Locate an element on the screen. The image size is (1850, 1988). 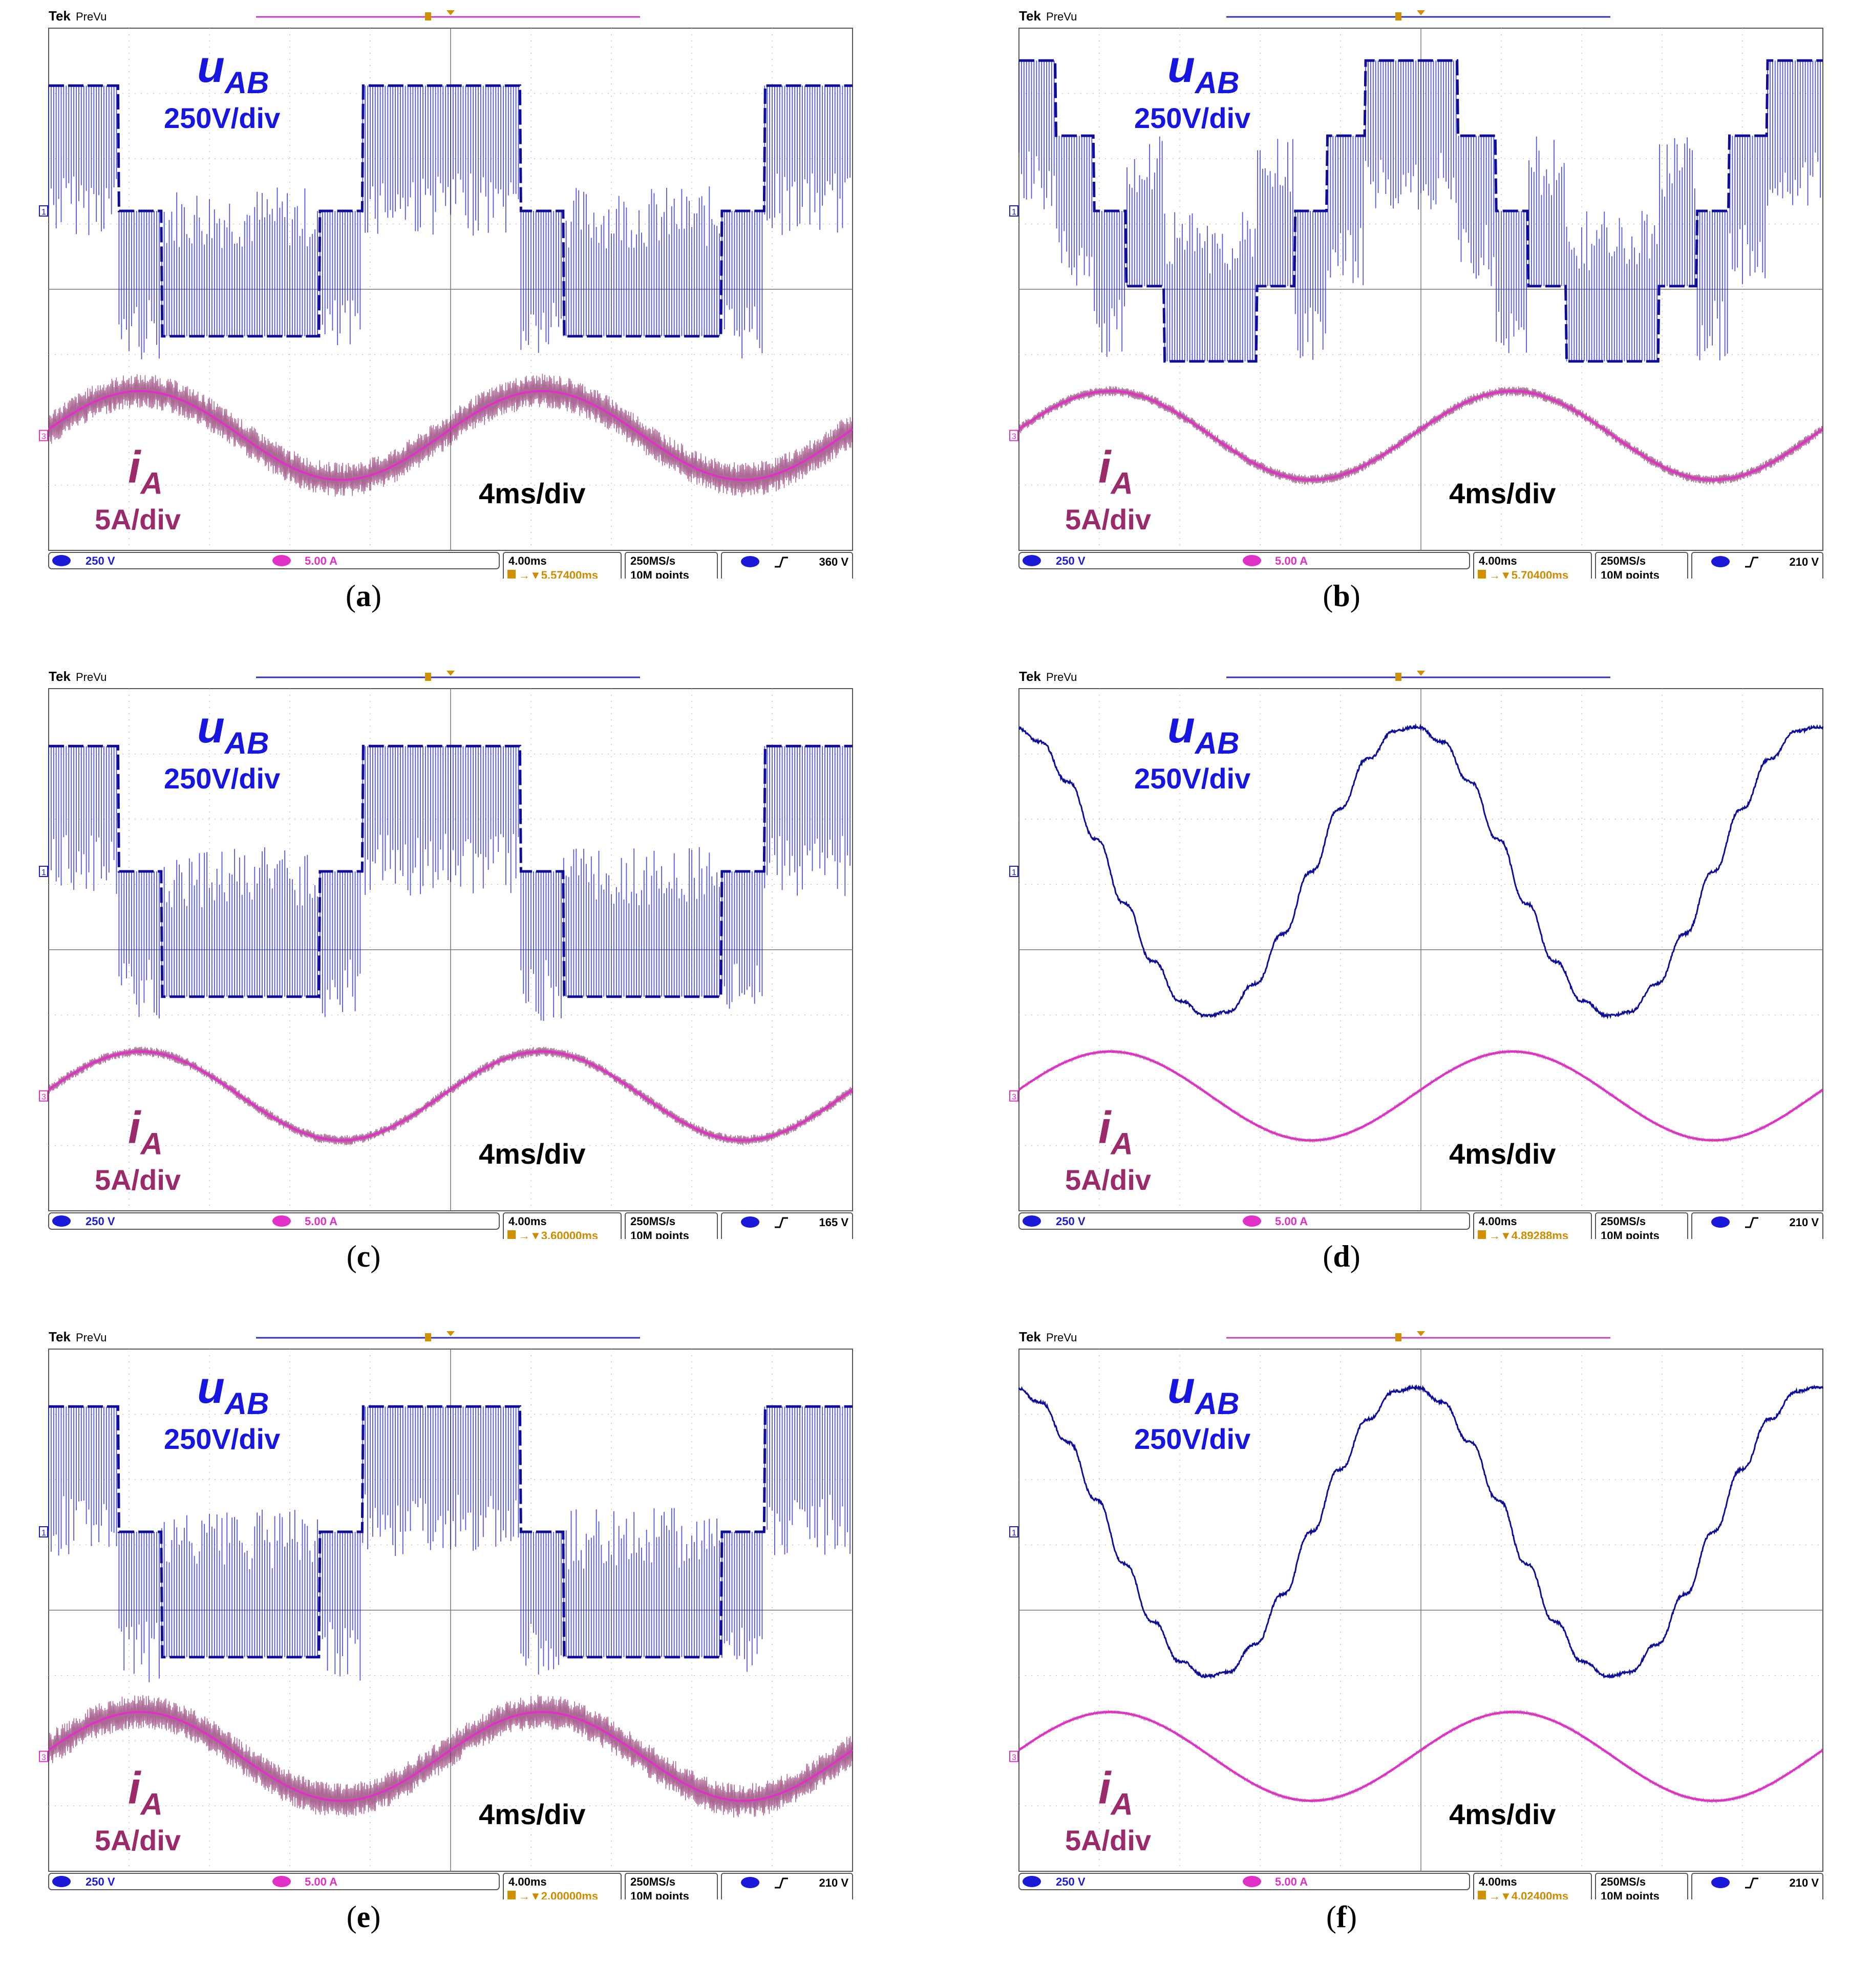
caption-letter: c is located at coordinates (363, 1256).